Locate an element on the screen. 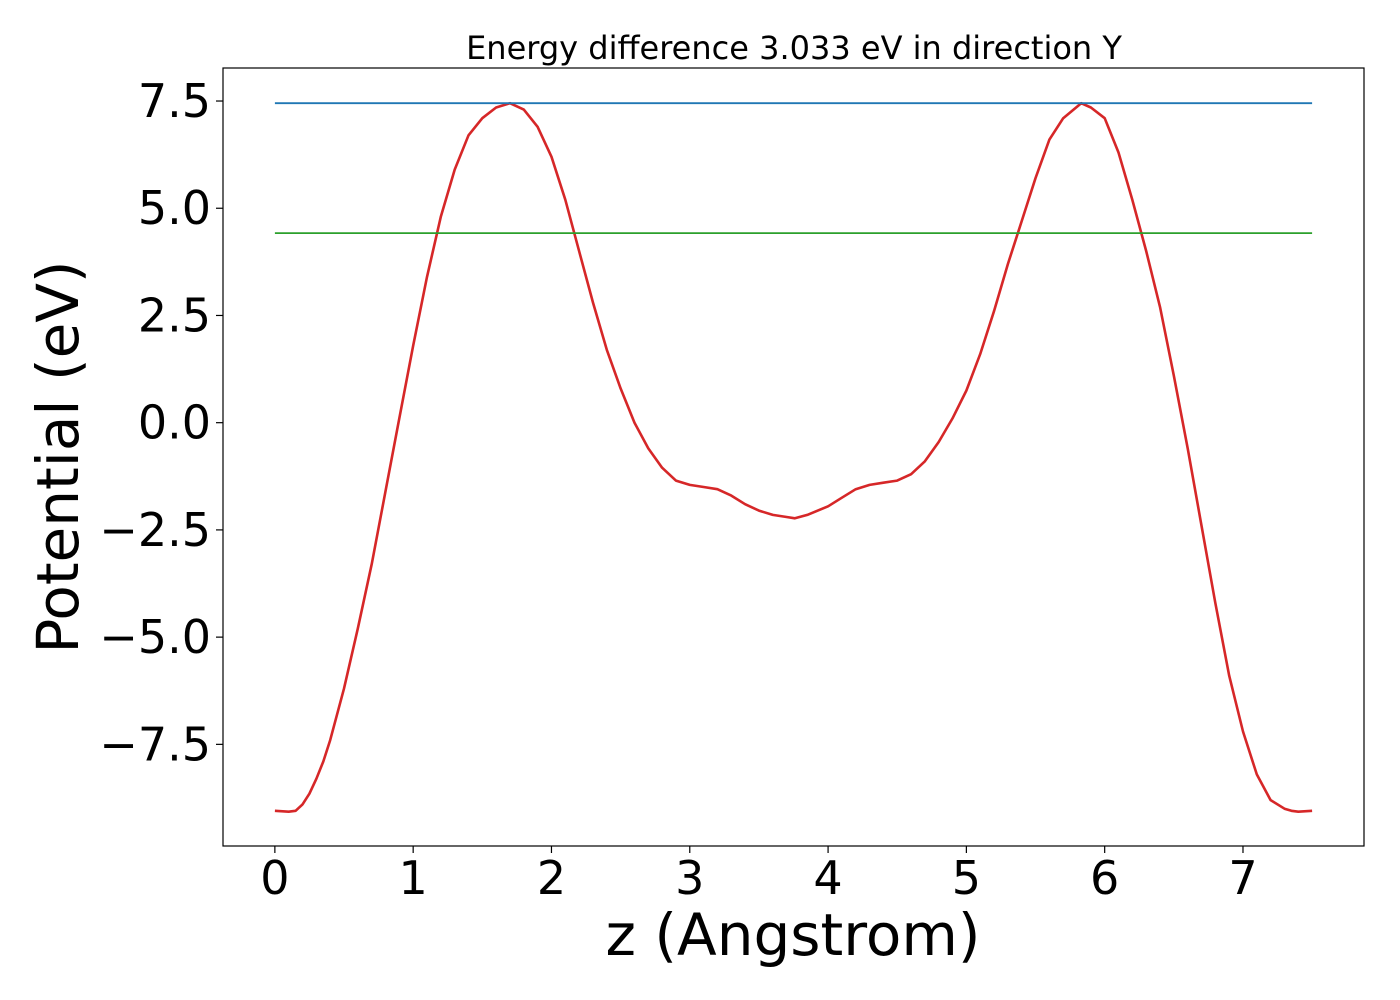 Image resolution: width=1400 pixels, height=1000 pixels. y-tick-label: 7.5 is located at coordinates (174, 101).